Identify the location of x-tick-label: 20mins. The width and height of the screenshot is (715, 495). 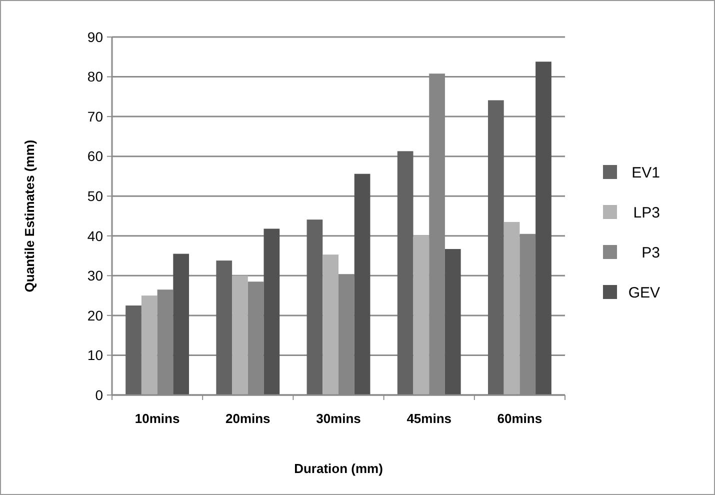
(247, 418).